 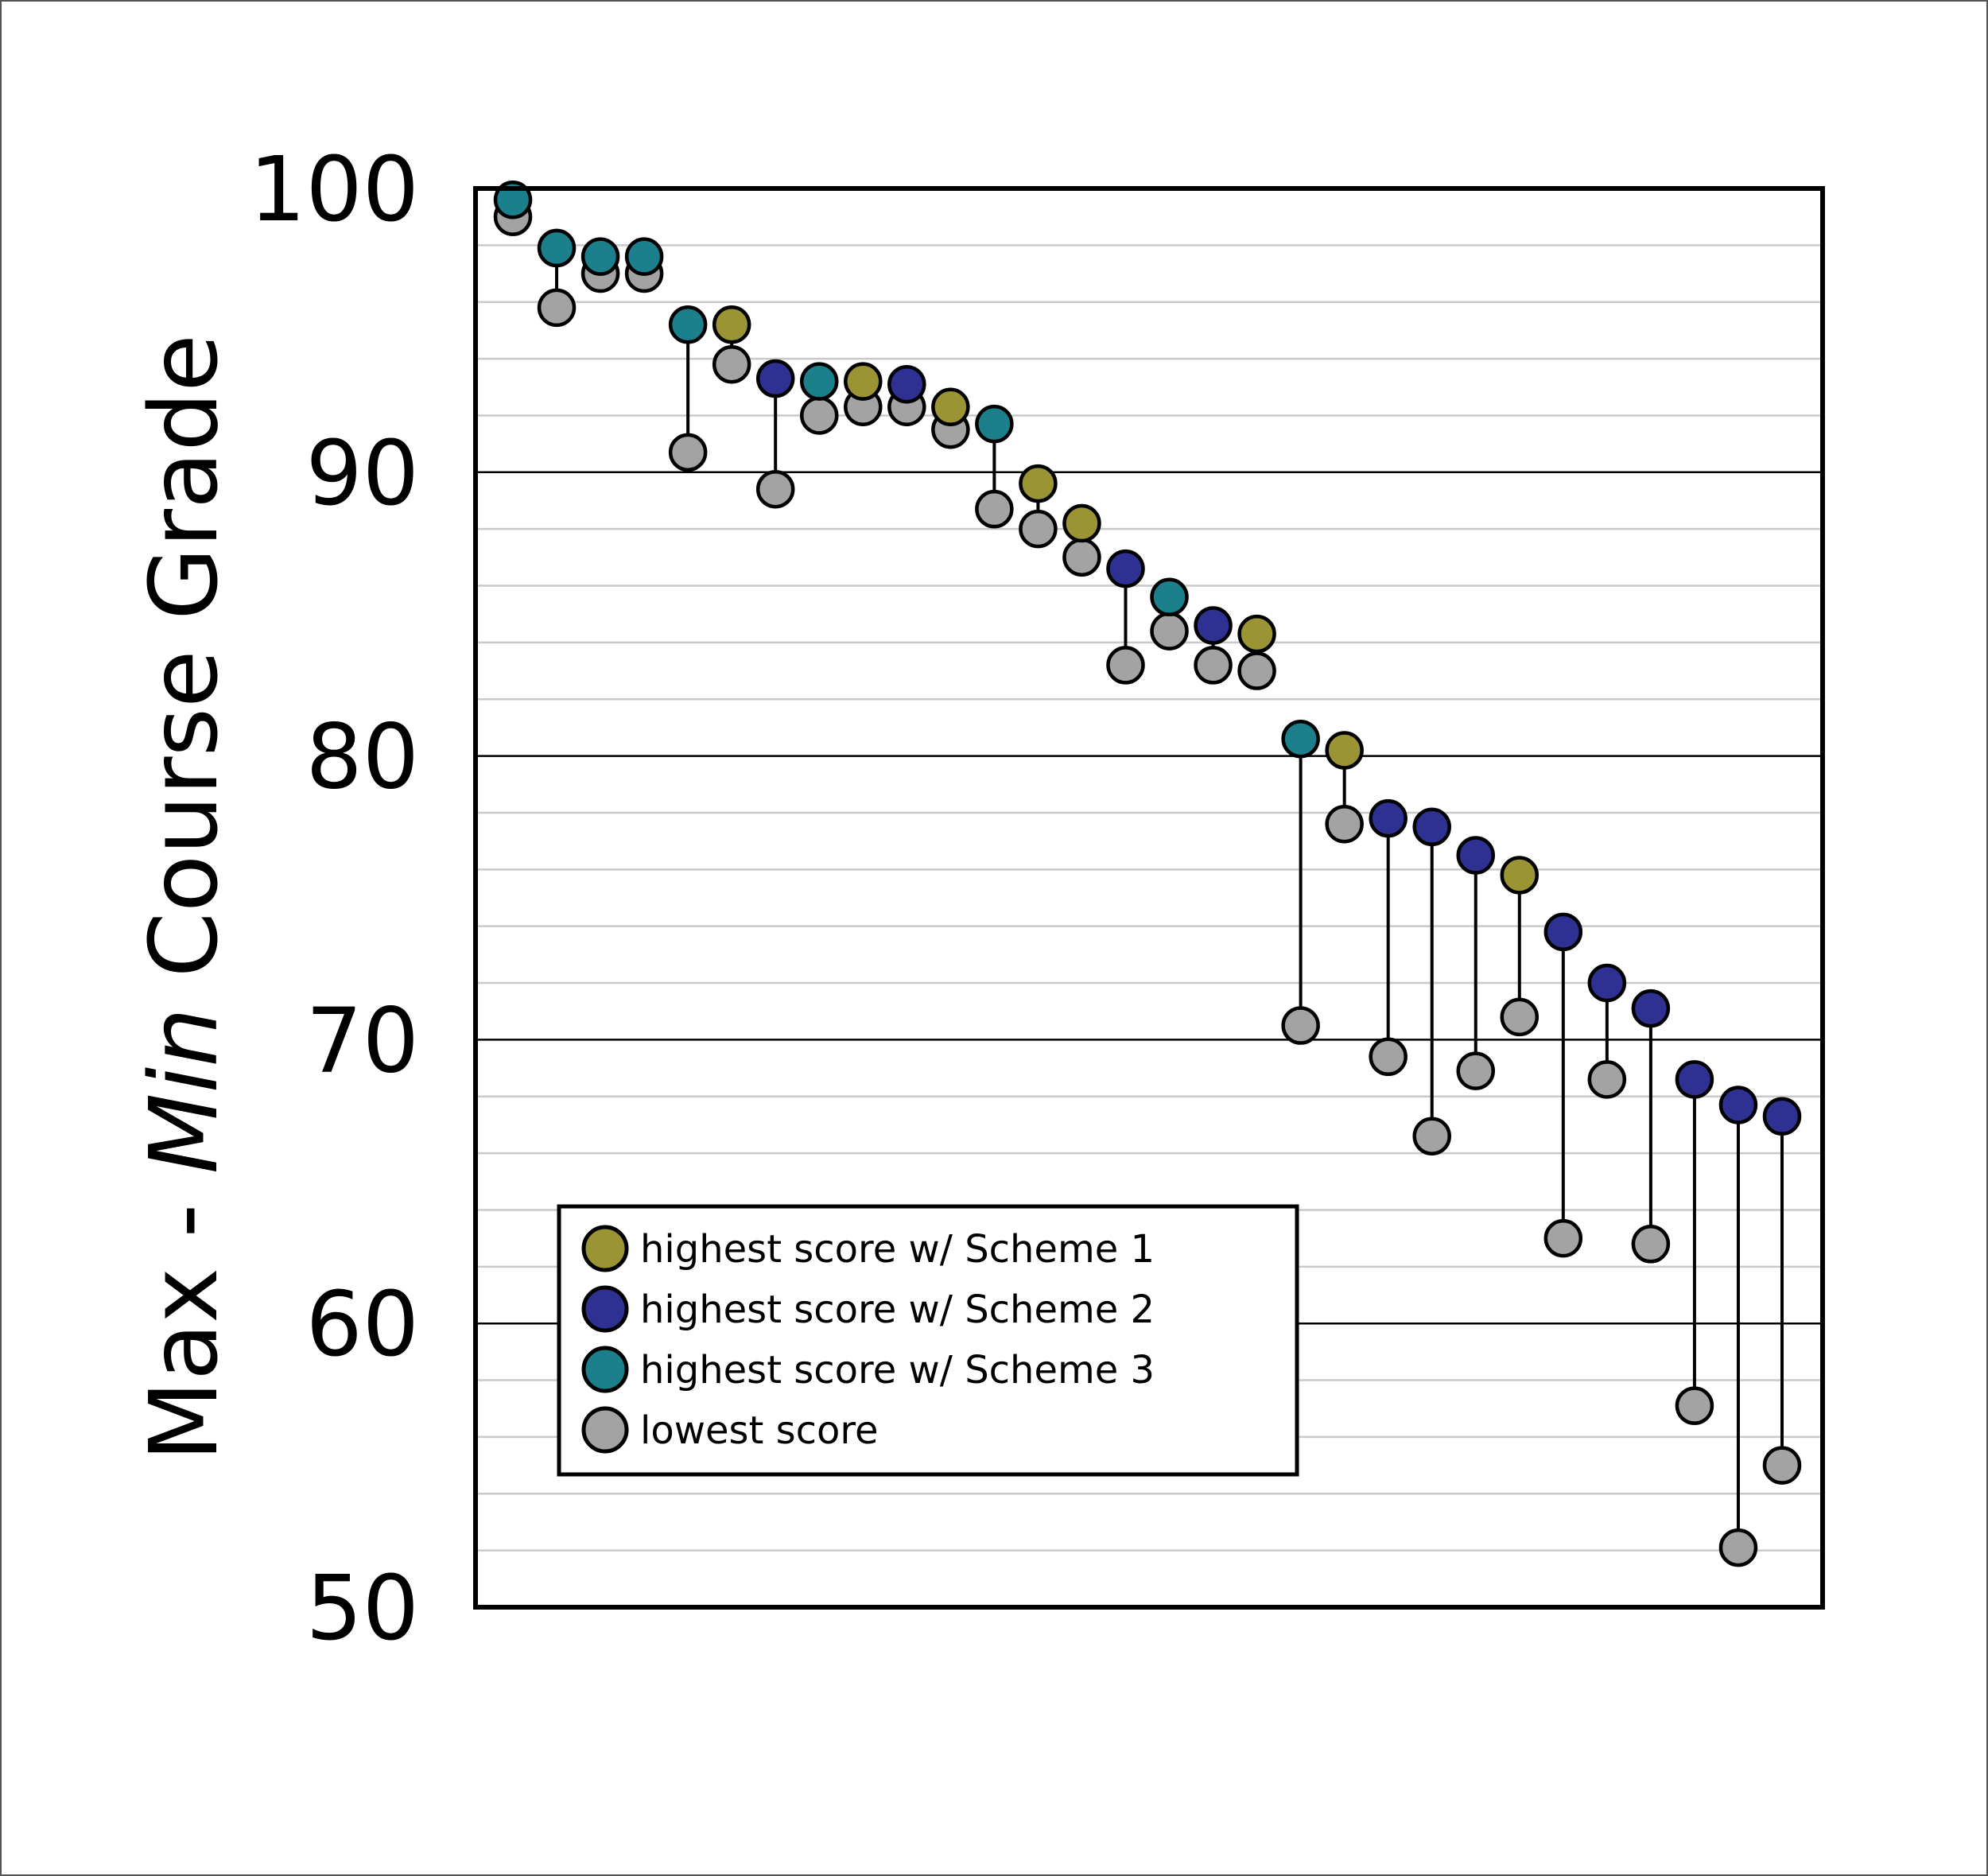 What do you see at coordinates (759, 1430) in the screenshot?
I see `legend-label-lowest: lowest score` at bounding box center [759, 1430].